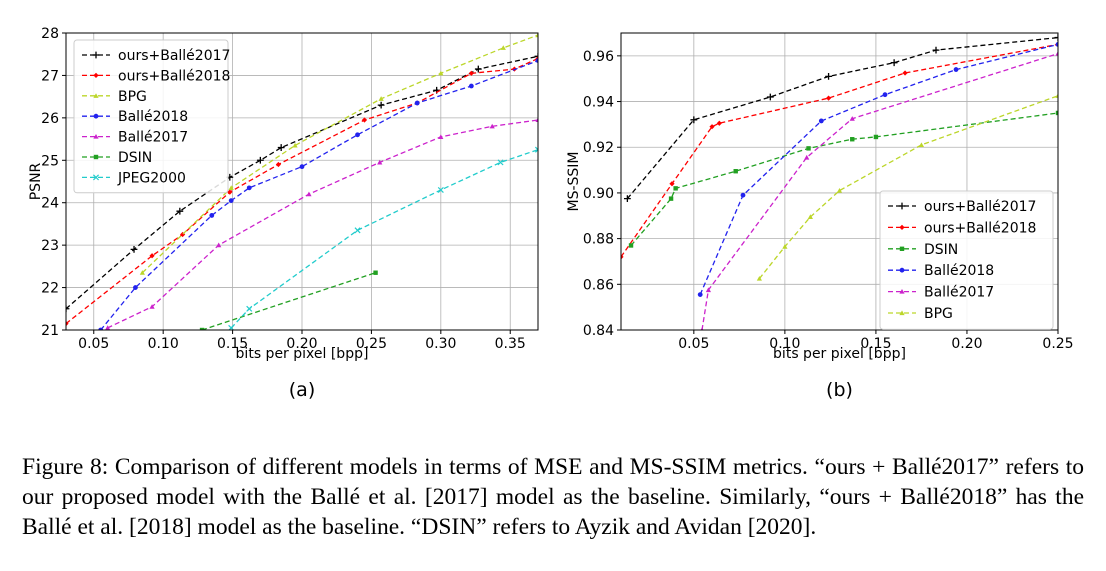 This screenshot has width=1106, height=571. What do you see at coordinates (440, 344) in the screenshot?
I see `x-tick-label: 0.30` at bounding box center [440, 344].